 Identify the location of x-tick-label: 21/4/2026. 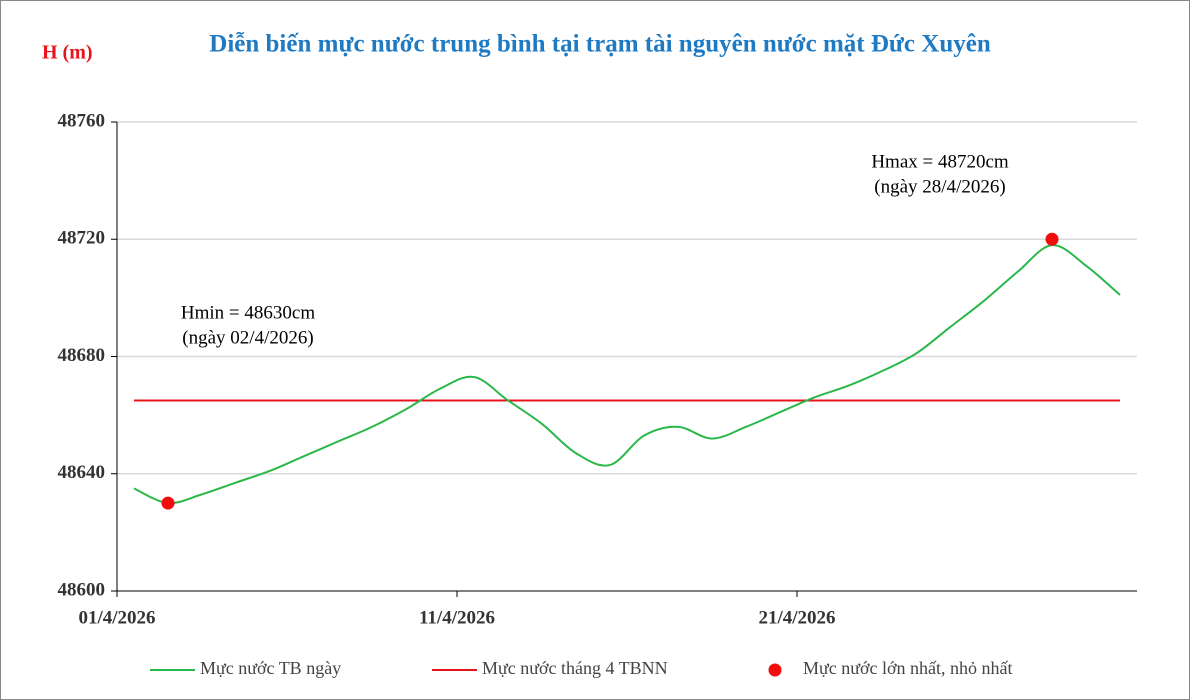
(796, 617).